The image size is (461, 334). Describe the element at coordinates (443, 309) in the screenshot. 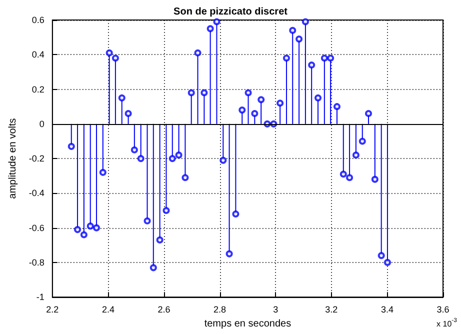

I see `x-tick-label: 3.6` at that location.